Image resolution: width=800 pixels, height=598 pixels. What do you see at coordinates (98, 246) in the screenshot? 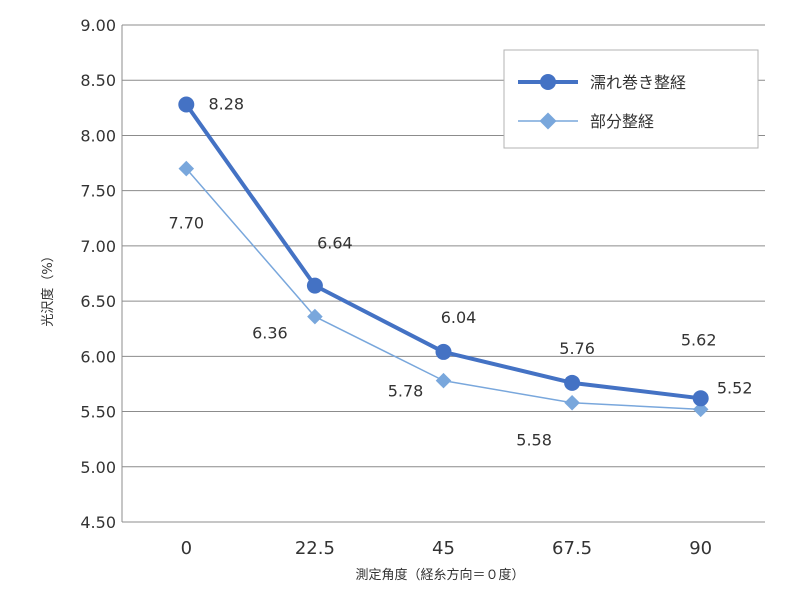
I see `y-tick-label: 7.00` at bounding box center [98, 246].